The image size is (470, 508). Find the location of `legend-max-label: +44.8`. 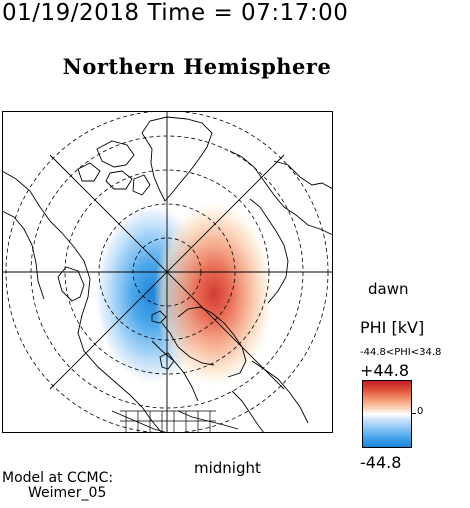

legend-max-label: +44.8 is located at coordinates (385, 370).